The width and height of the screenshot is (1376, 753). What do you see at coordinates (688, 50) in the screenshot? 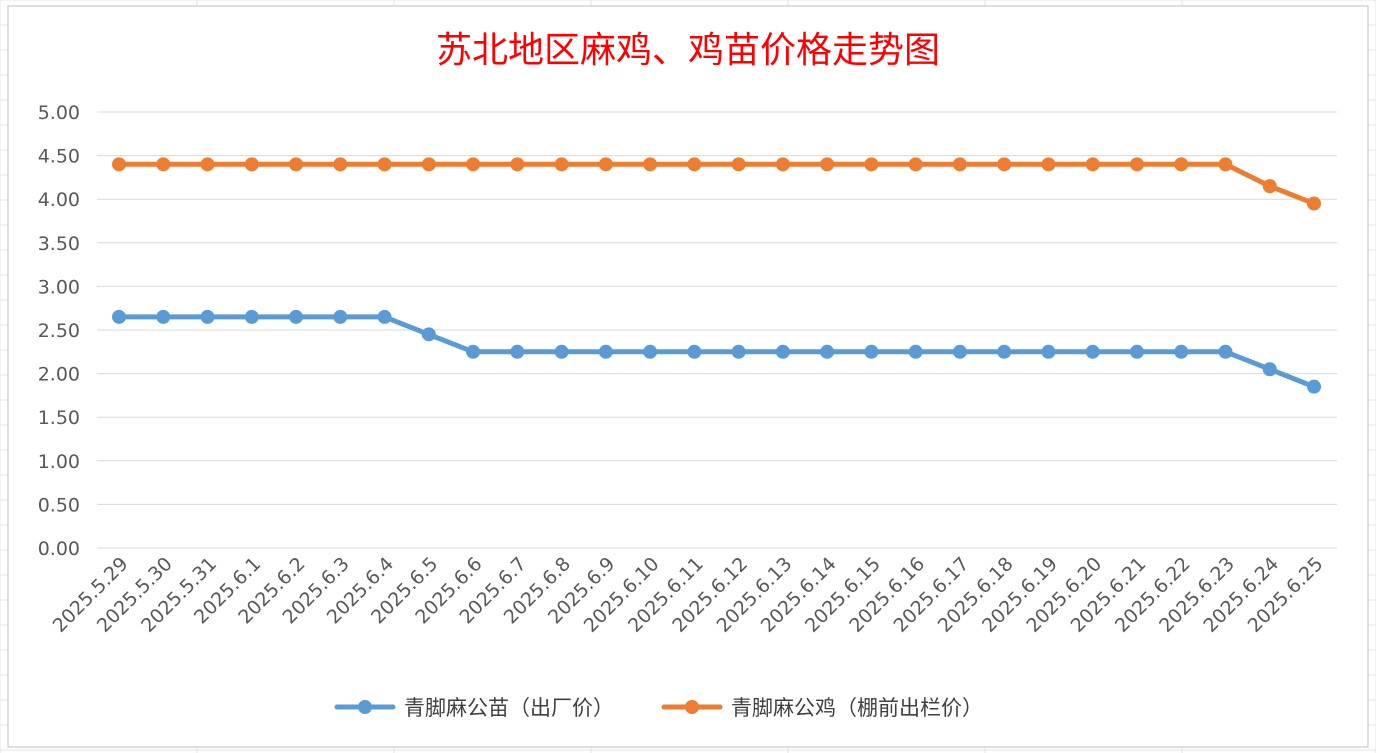
I see `chart-title: 苏北地区麻鸡、鸡苗价格走势图` at bounding box center [688, 50].